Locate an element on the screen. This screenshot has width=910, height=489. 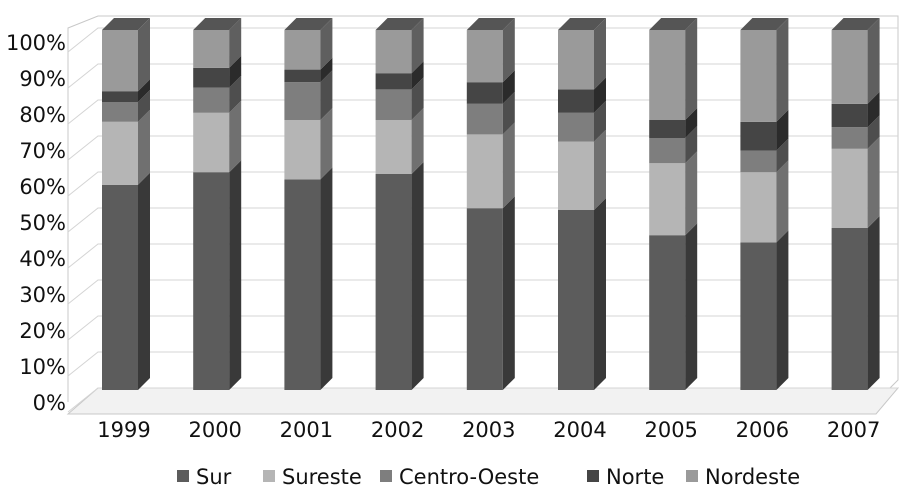
y-tick-label: 20% is located at coordinates (42, 331).